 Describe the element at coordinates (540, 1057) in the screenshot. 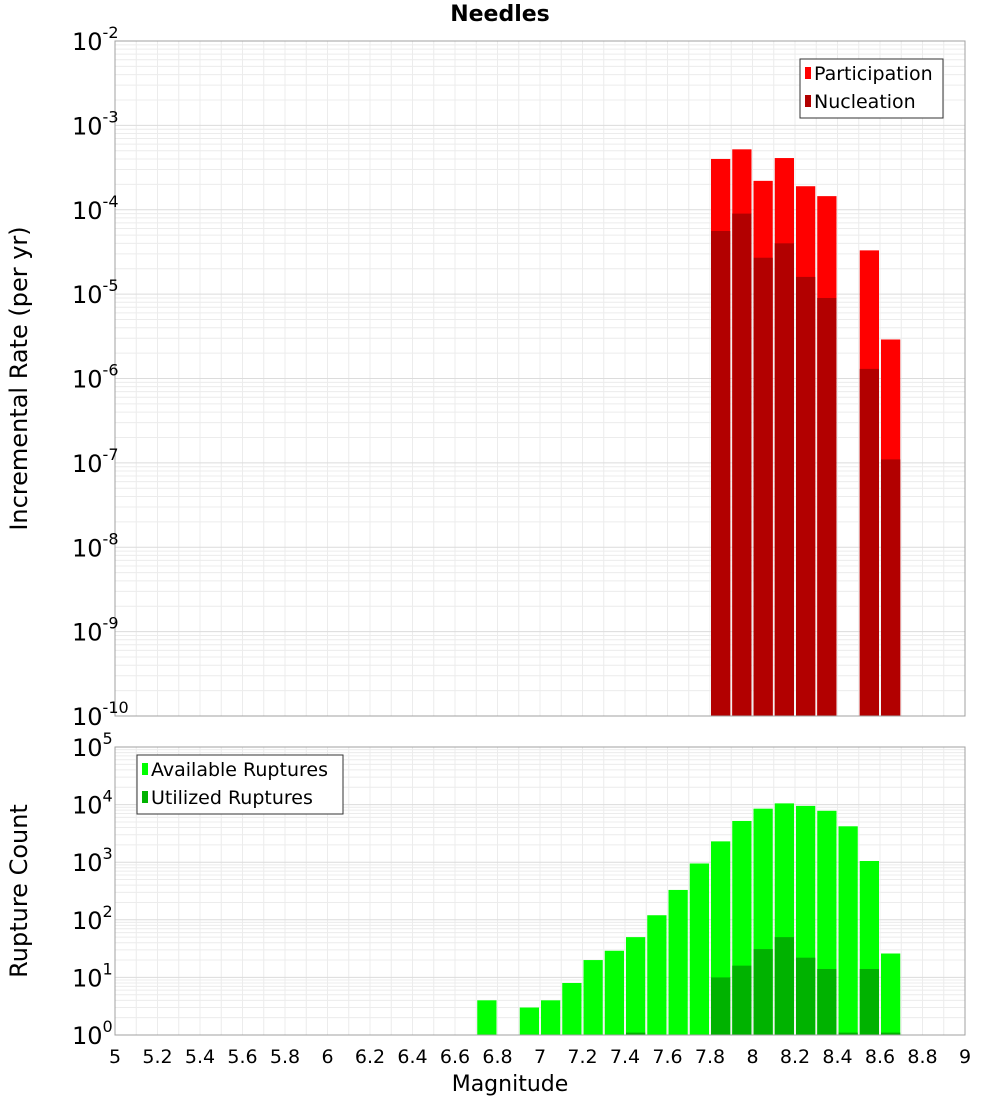

I see `x-tick-label: 7` at that location.